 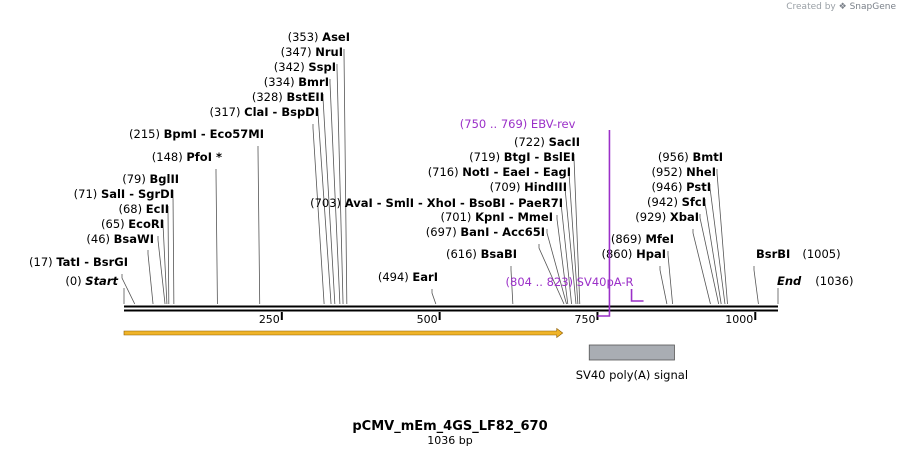 I want to click on site-label: (697) BanI - Acc65I, so click(x=485, y=232).